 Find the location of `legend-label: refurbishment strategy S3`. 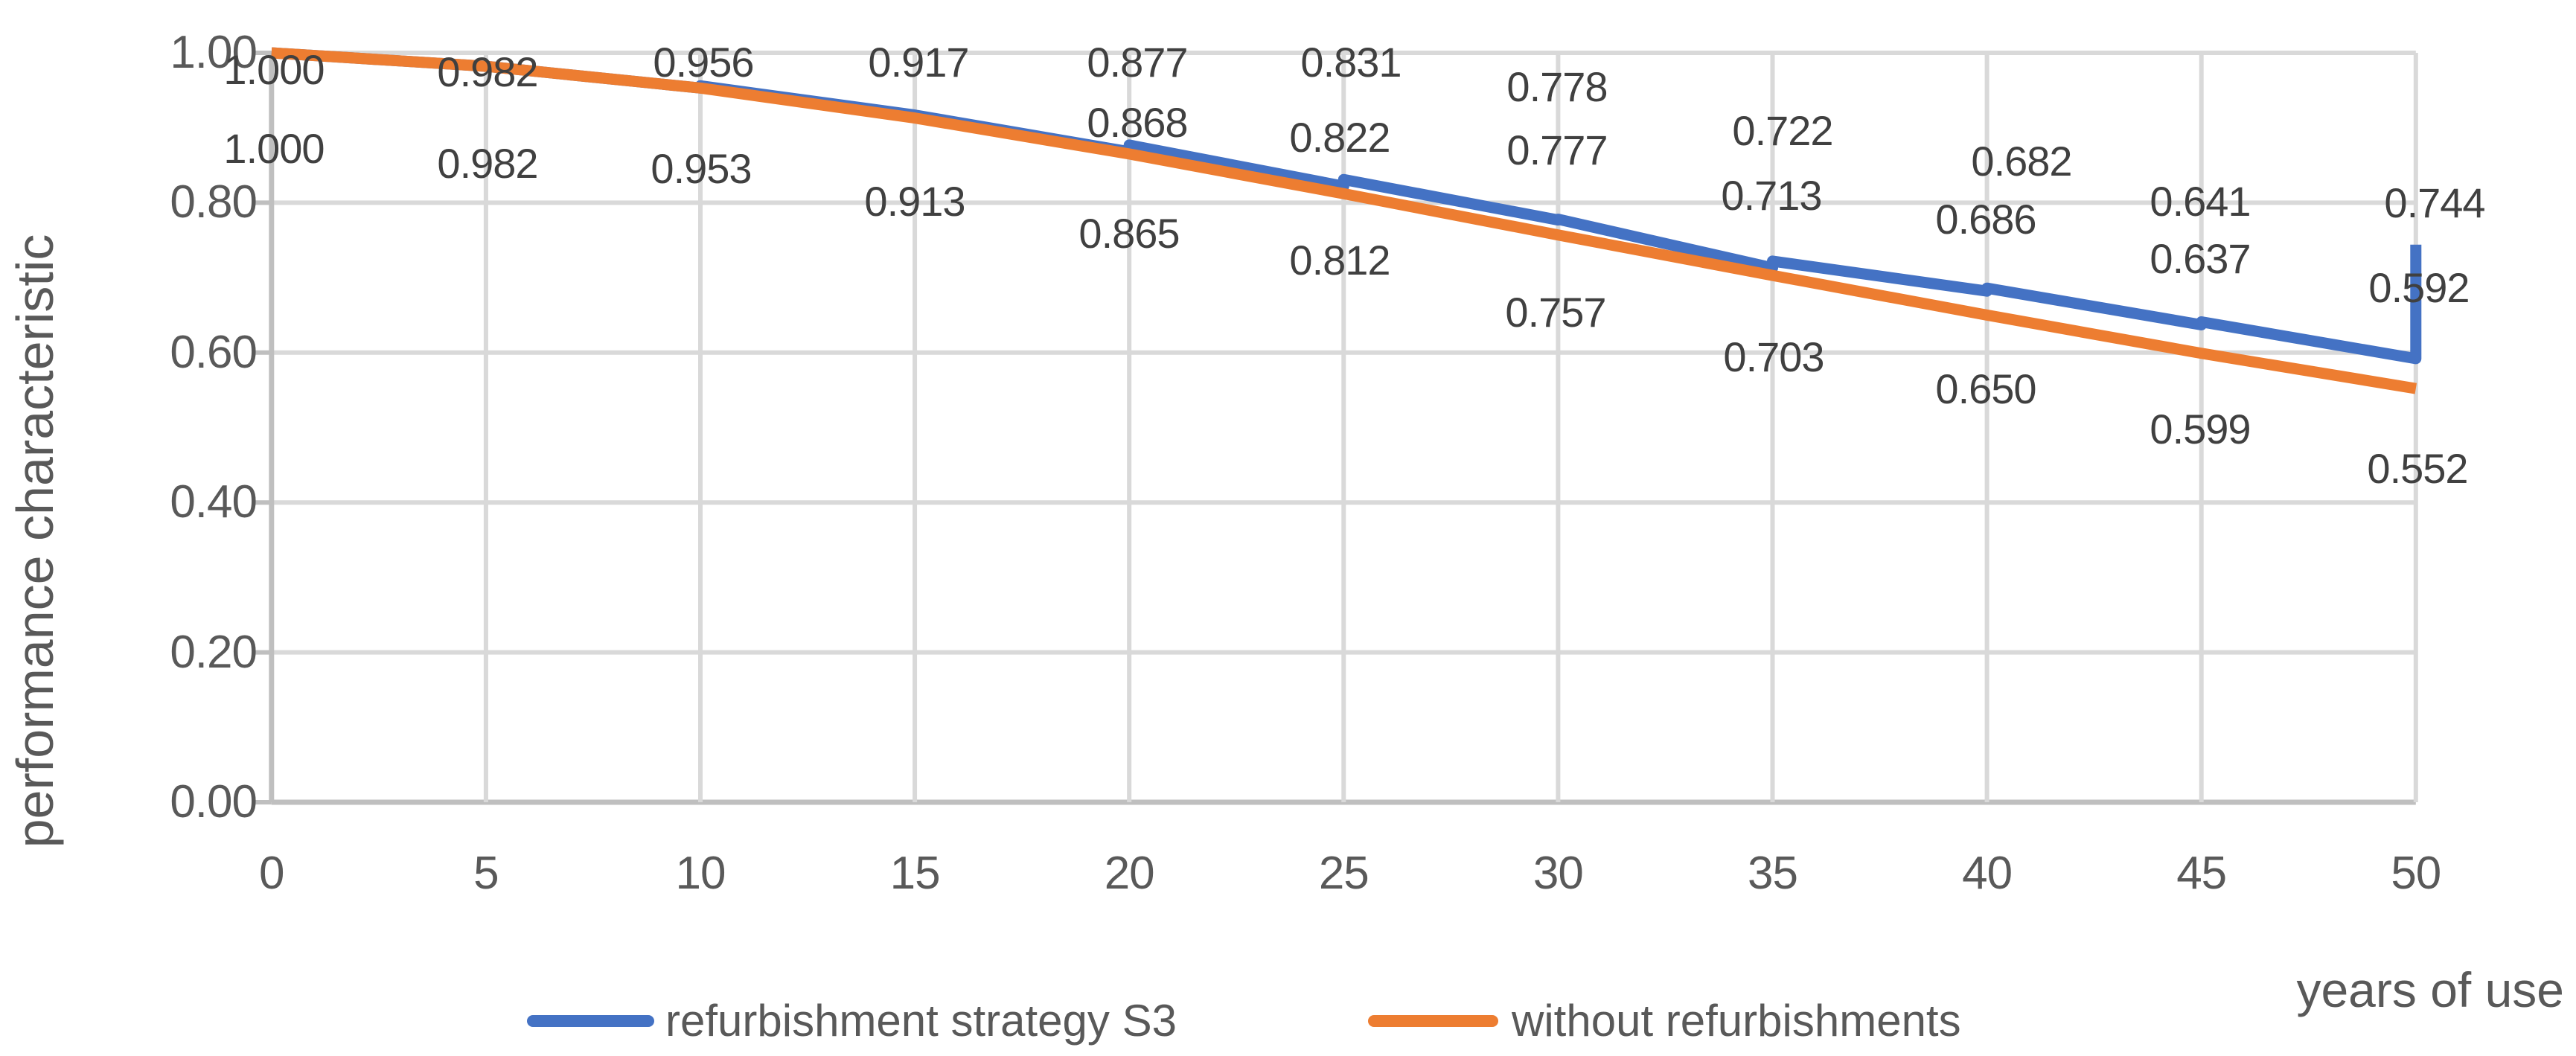

legend-label: refurbishment strategy S3 is located at coordinates (921, 1021).